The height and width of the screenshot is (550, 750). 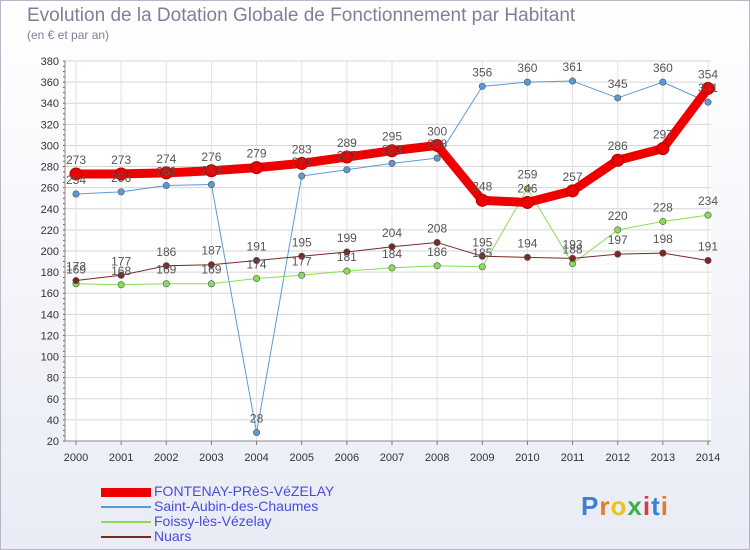 What do you see at coordinates (53, 442) in the screenshot?
I see `y-tick-label: 20` at bounding box center [53, 442].